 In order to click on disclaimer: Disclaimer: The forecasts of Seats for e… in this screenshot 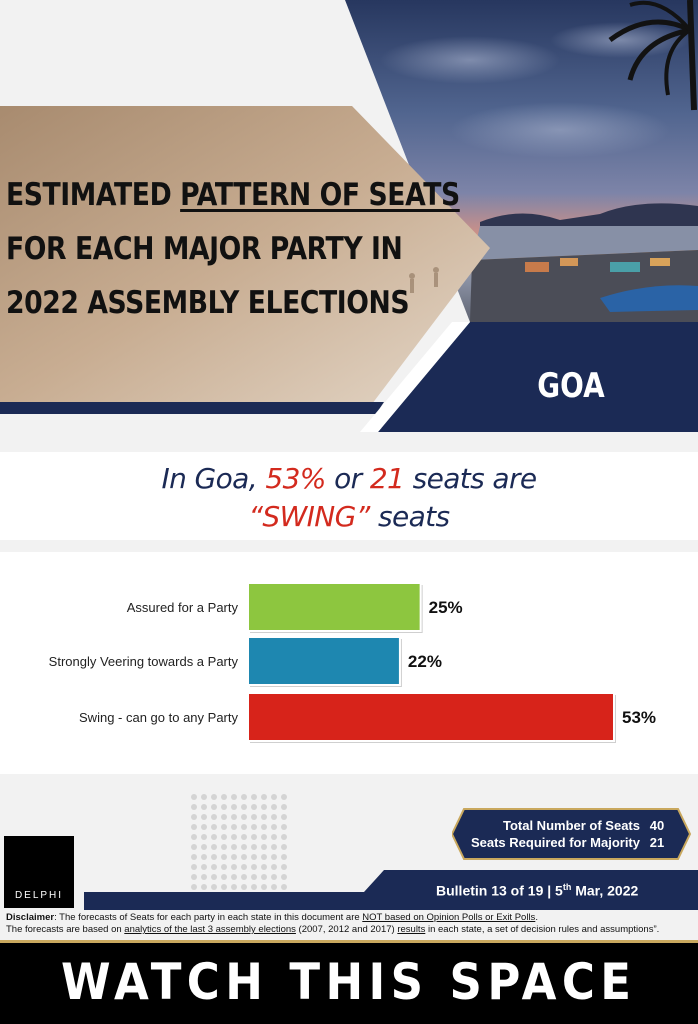, I will do `click(351, 924)`.